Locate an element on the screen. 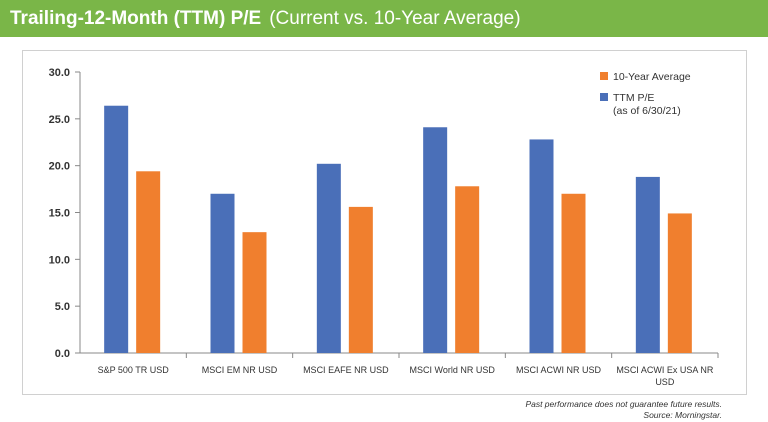 The width and height of the screenshot is (768, 422). x-category-label: MSCI ACWI NR USD is located at coordinates (559, 370).